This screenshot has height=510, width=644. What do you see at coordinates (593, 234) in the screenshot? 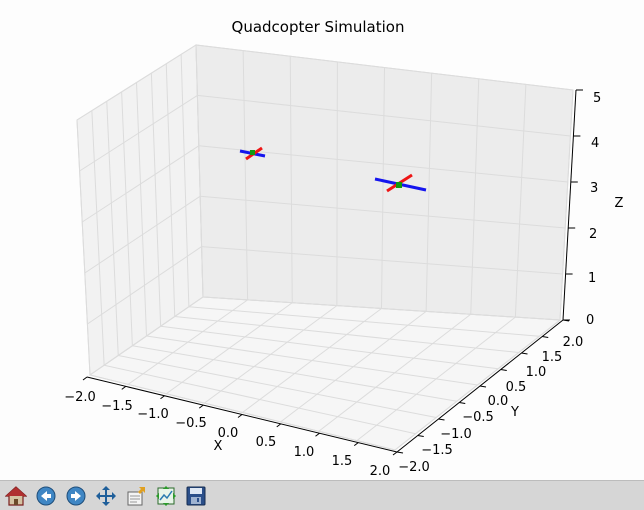
I see `z-tick-label: 2` at bounding box center [593, 234].